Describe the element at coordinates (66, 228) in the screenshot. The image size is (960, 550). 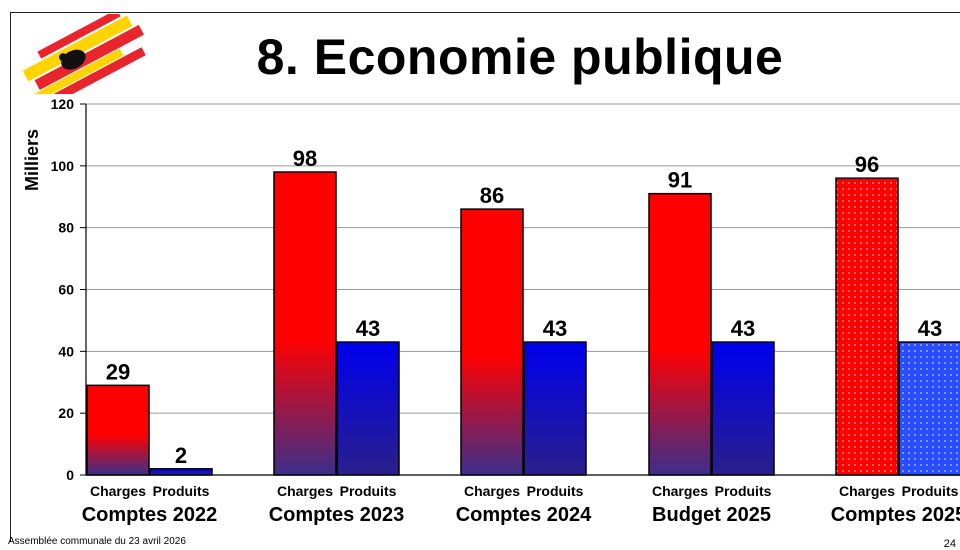
I see `y-tick-label: 80` at that location.